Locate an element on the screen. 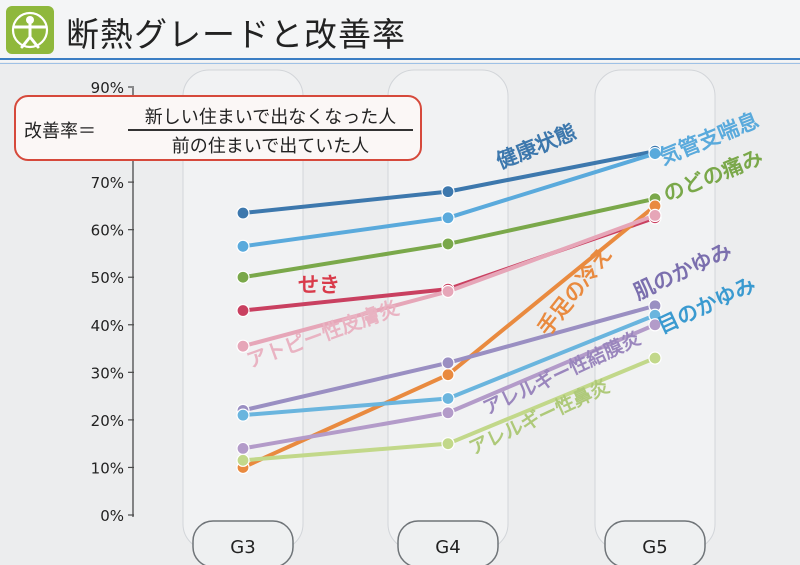 This screenshot has width=800, height=565. y-tick-label: 50% is located at coordinates (107, 278).